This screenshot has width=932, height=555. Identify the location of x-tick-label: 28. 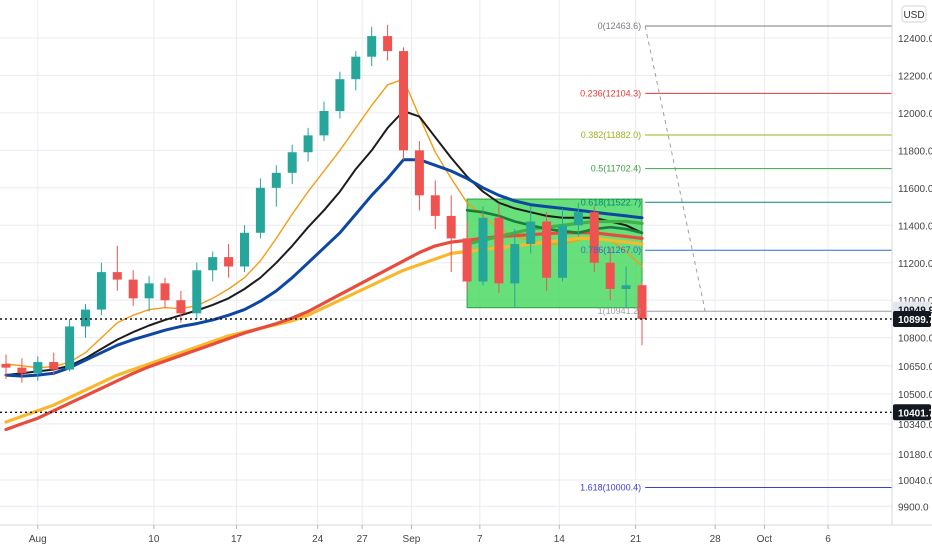
(716, 539).